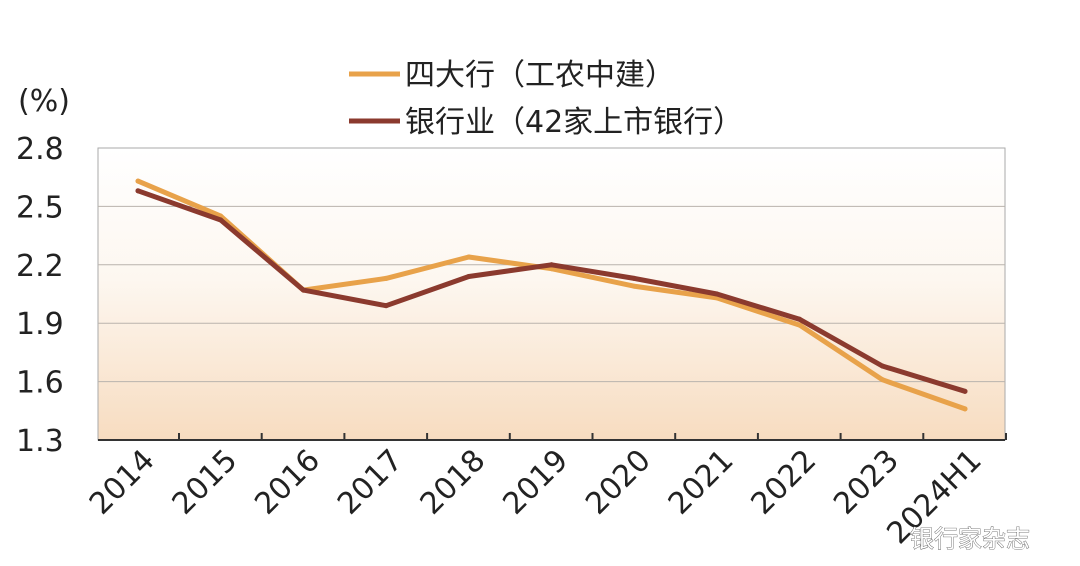 Image resolution: width=1080 pixels, height=566 pixels. Describe the element at coordinates (370, 482) in the screenshot. I see `x-tick-label: 2017` at that location.